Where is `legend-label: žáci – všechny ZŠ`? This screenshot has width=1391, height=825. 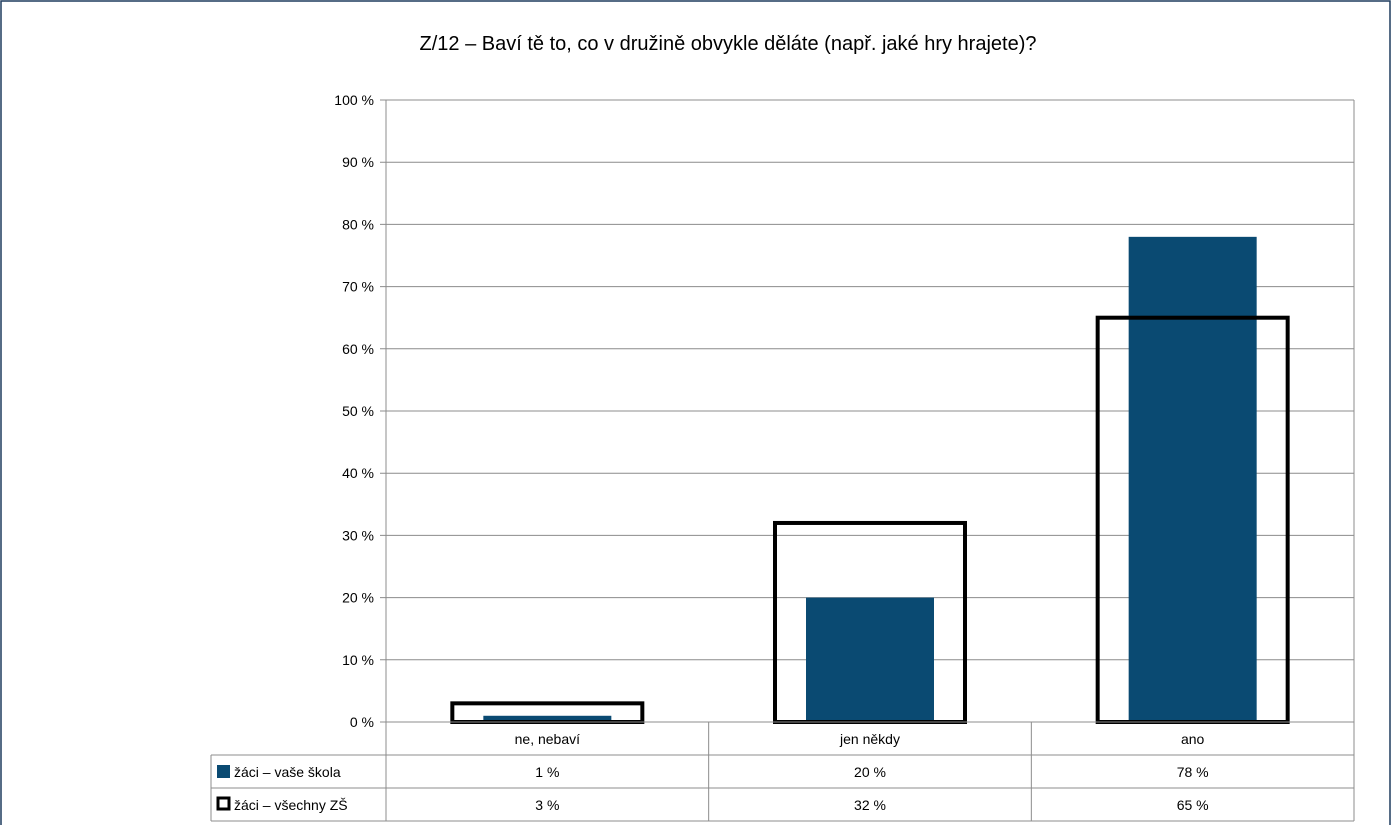 legend-label: žáci – všechny ZŠ is located at coordinates (291, 805).